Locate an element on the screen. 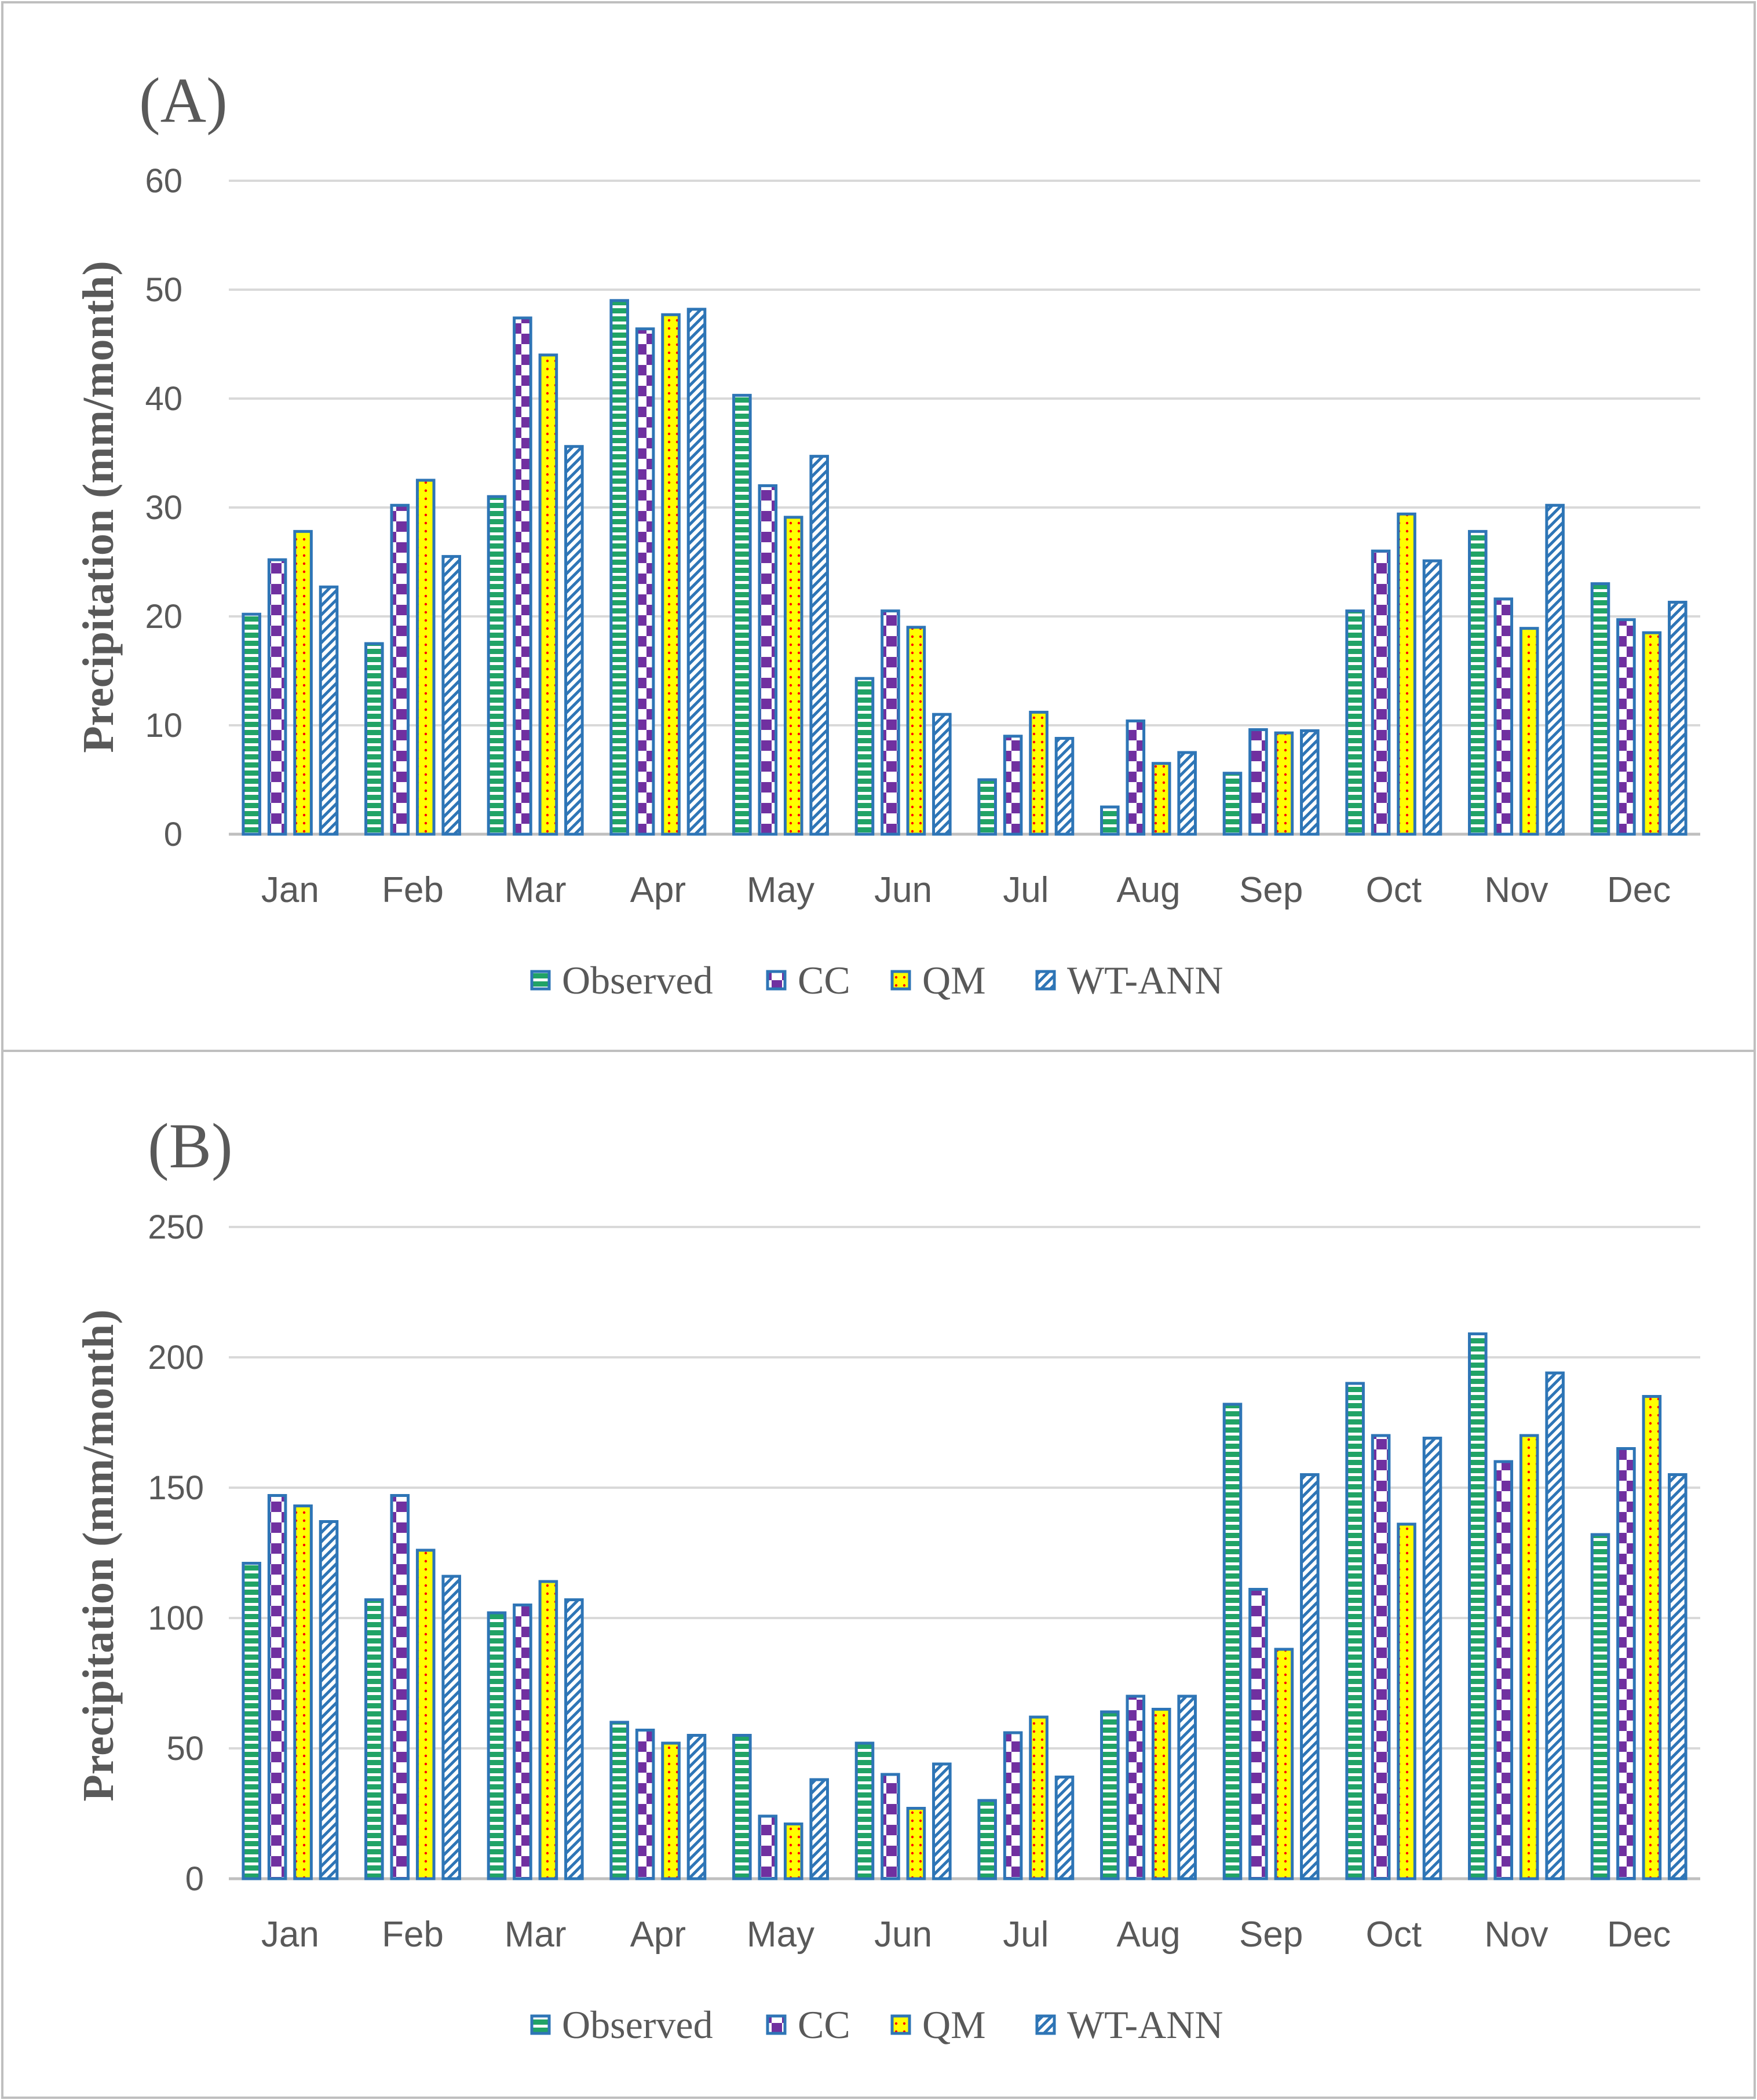 The height and width of the screenshot is (2100, 1757). bar-qm-jul is located at coordinates (1039, 773).